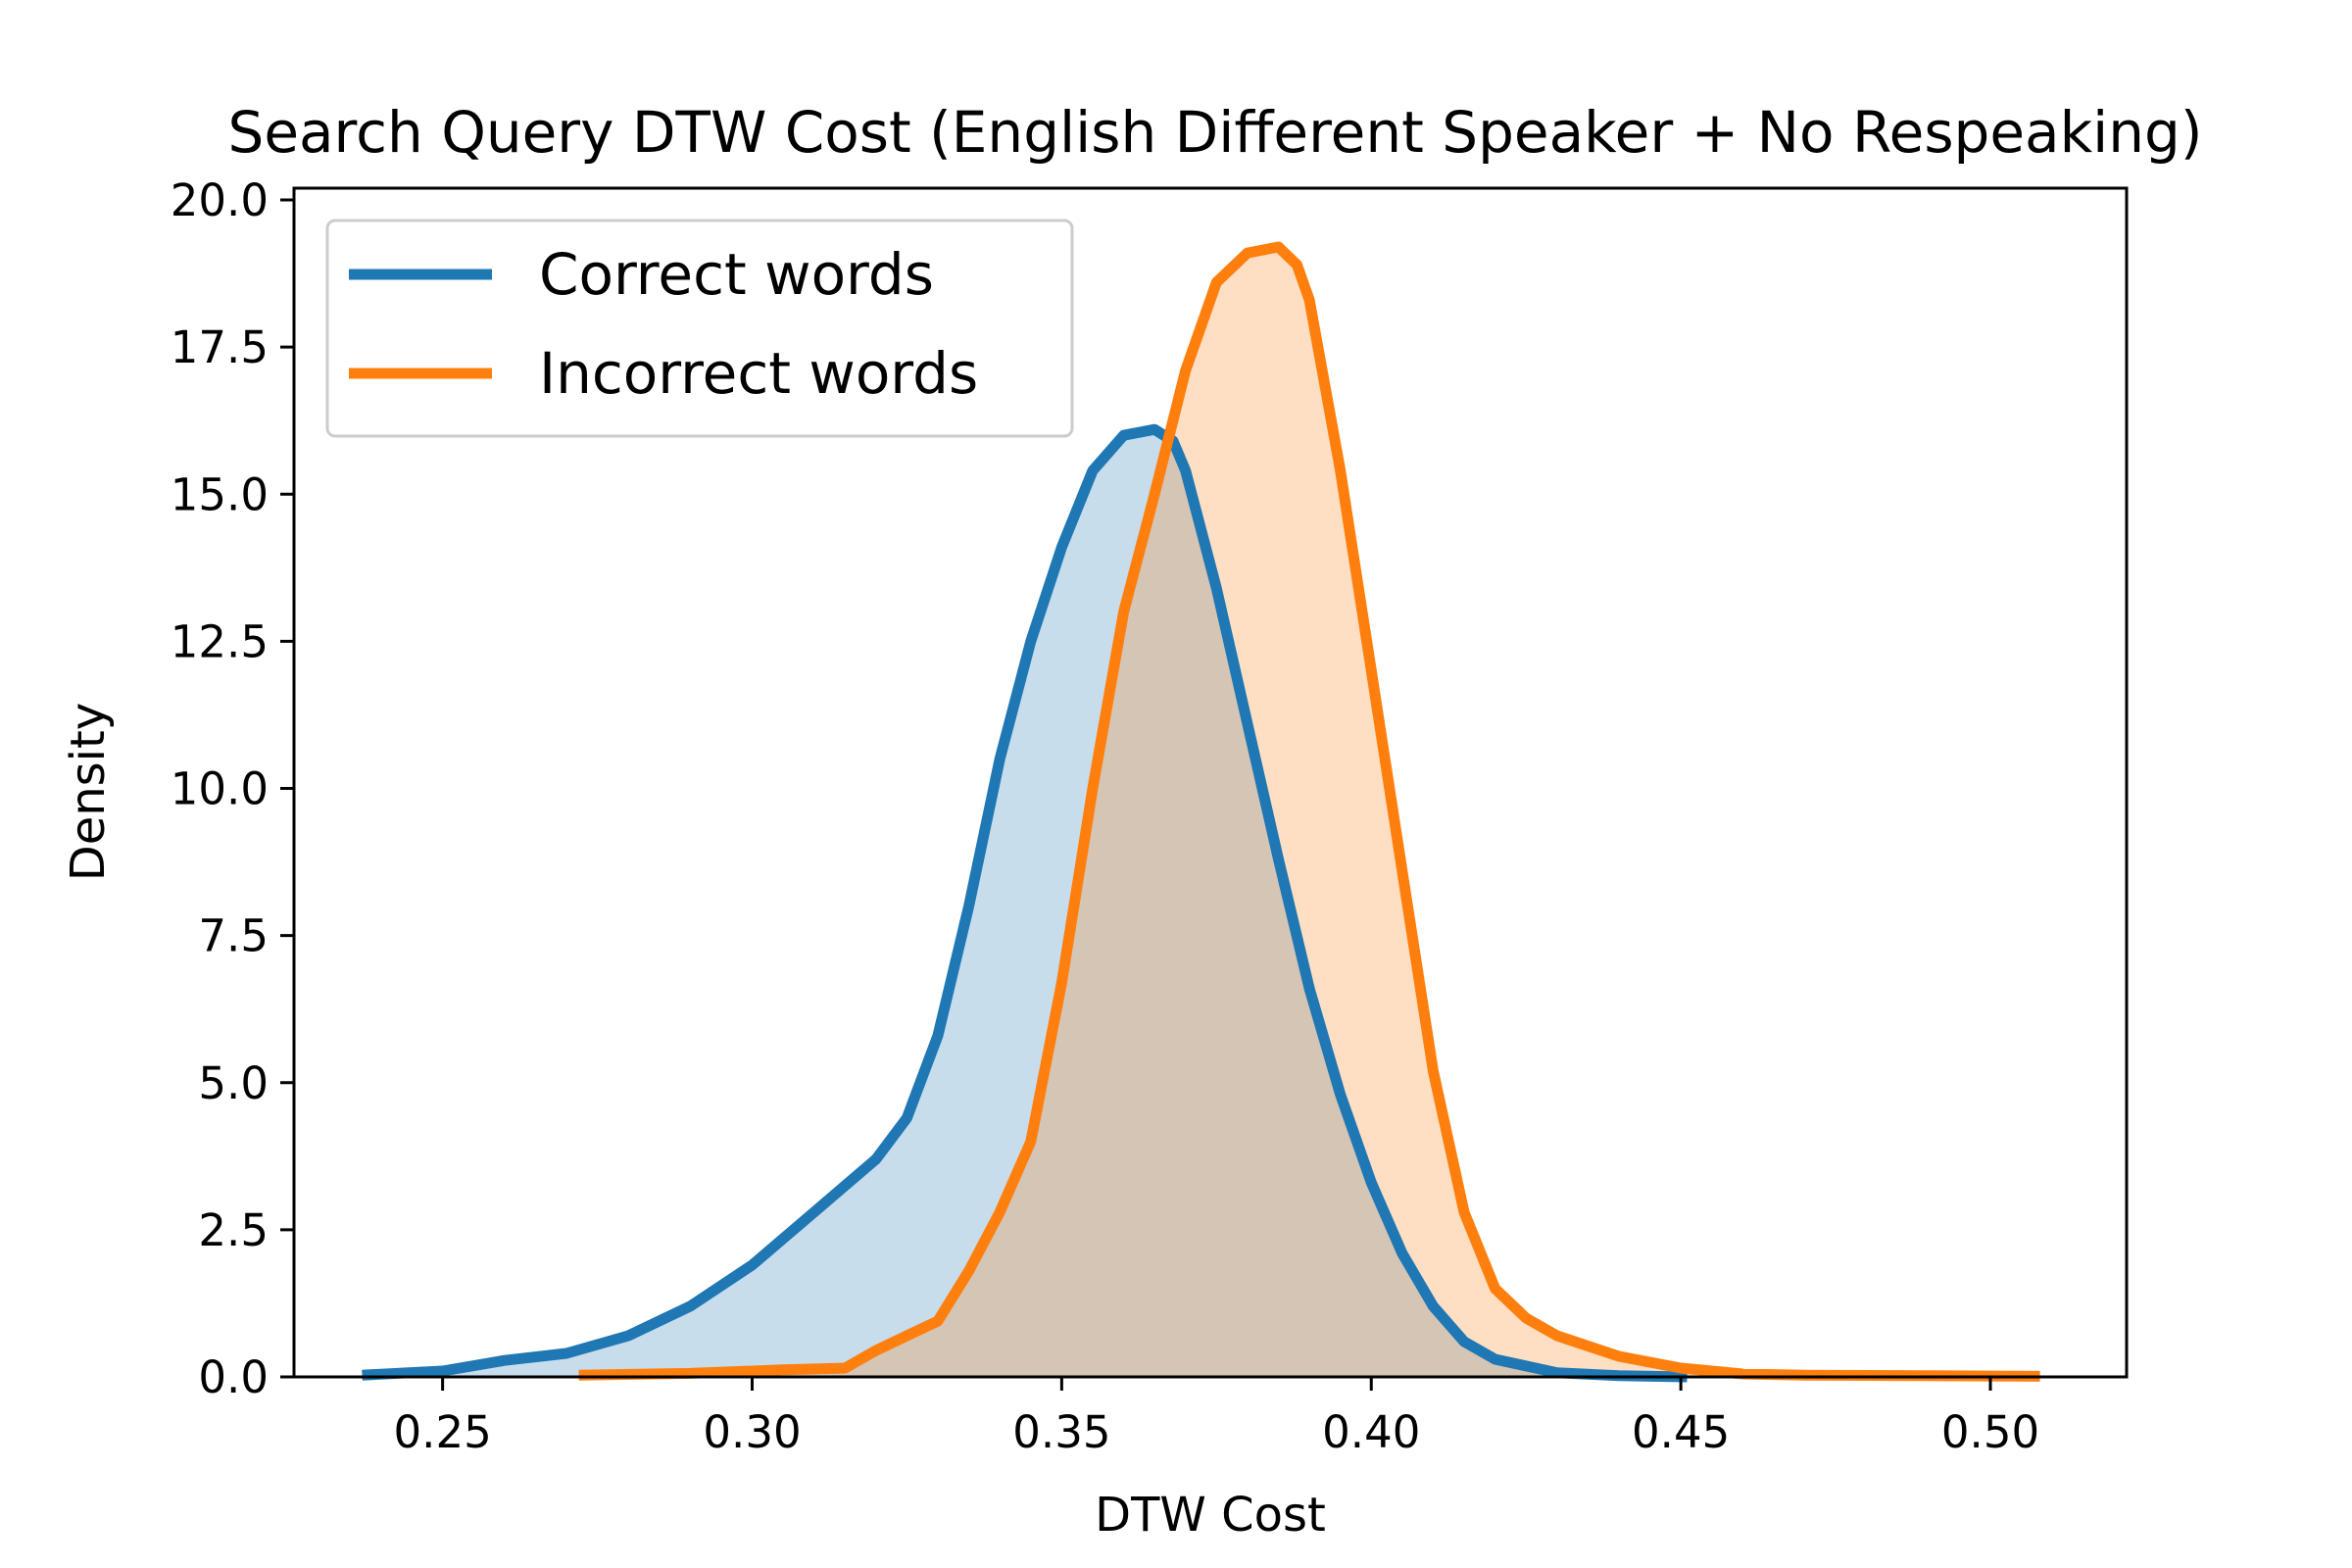  What do you see at coordinates (233, 936) in the screenshot?
I see `y-tick-label: 7.5` at bounding box center [233, 936].